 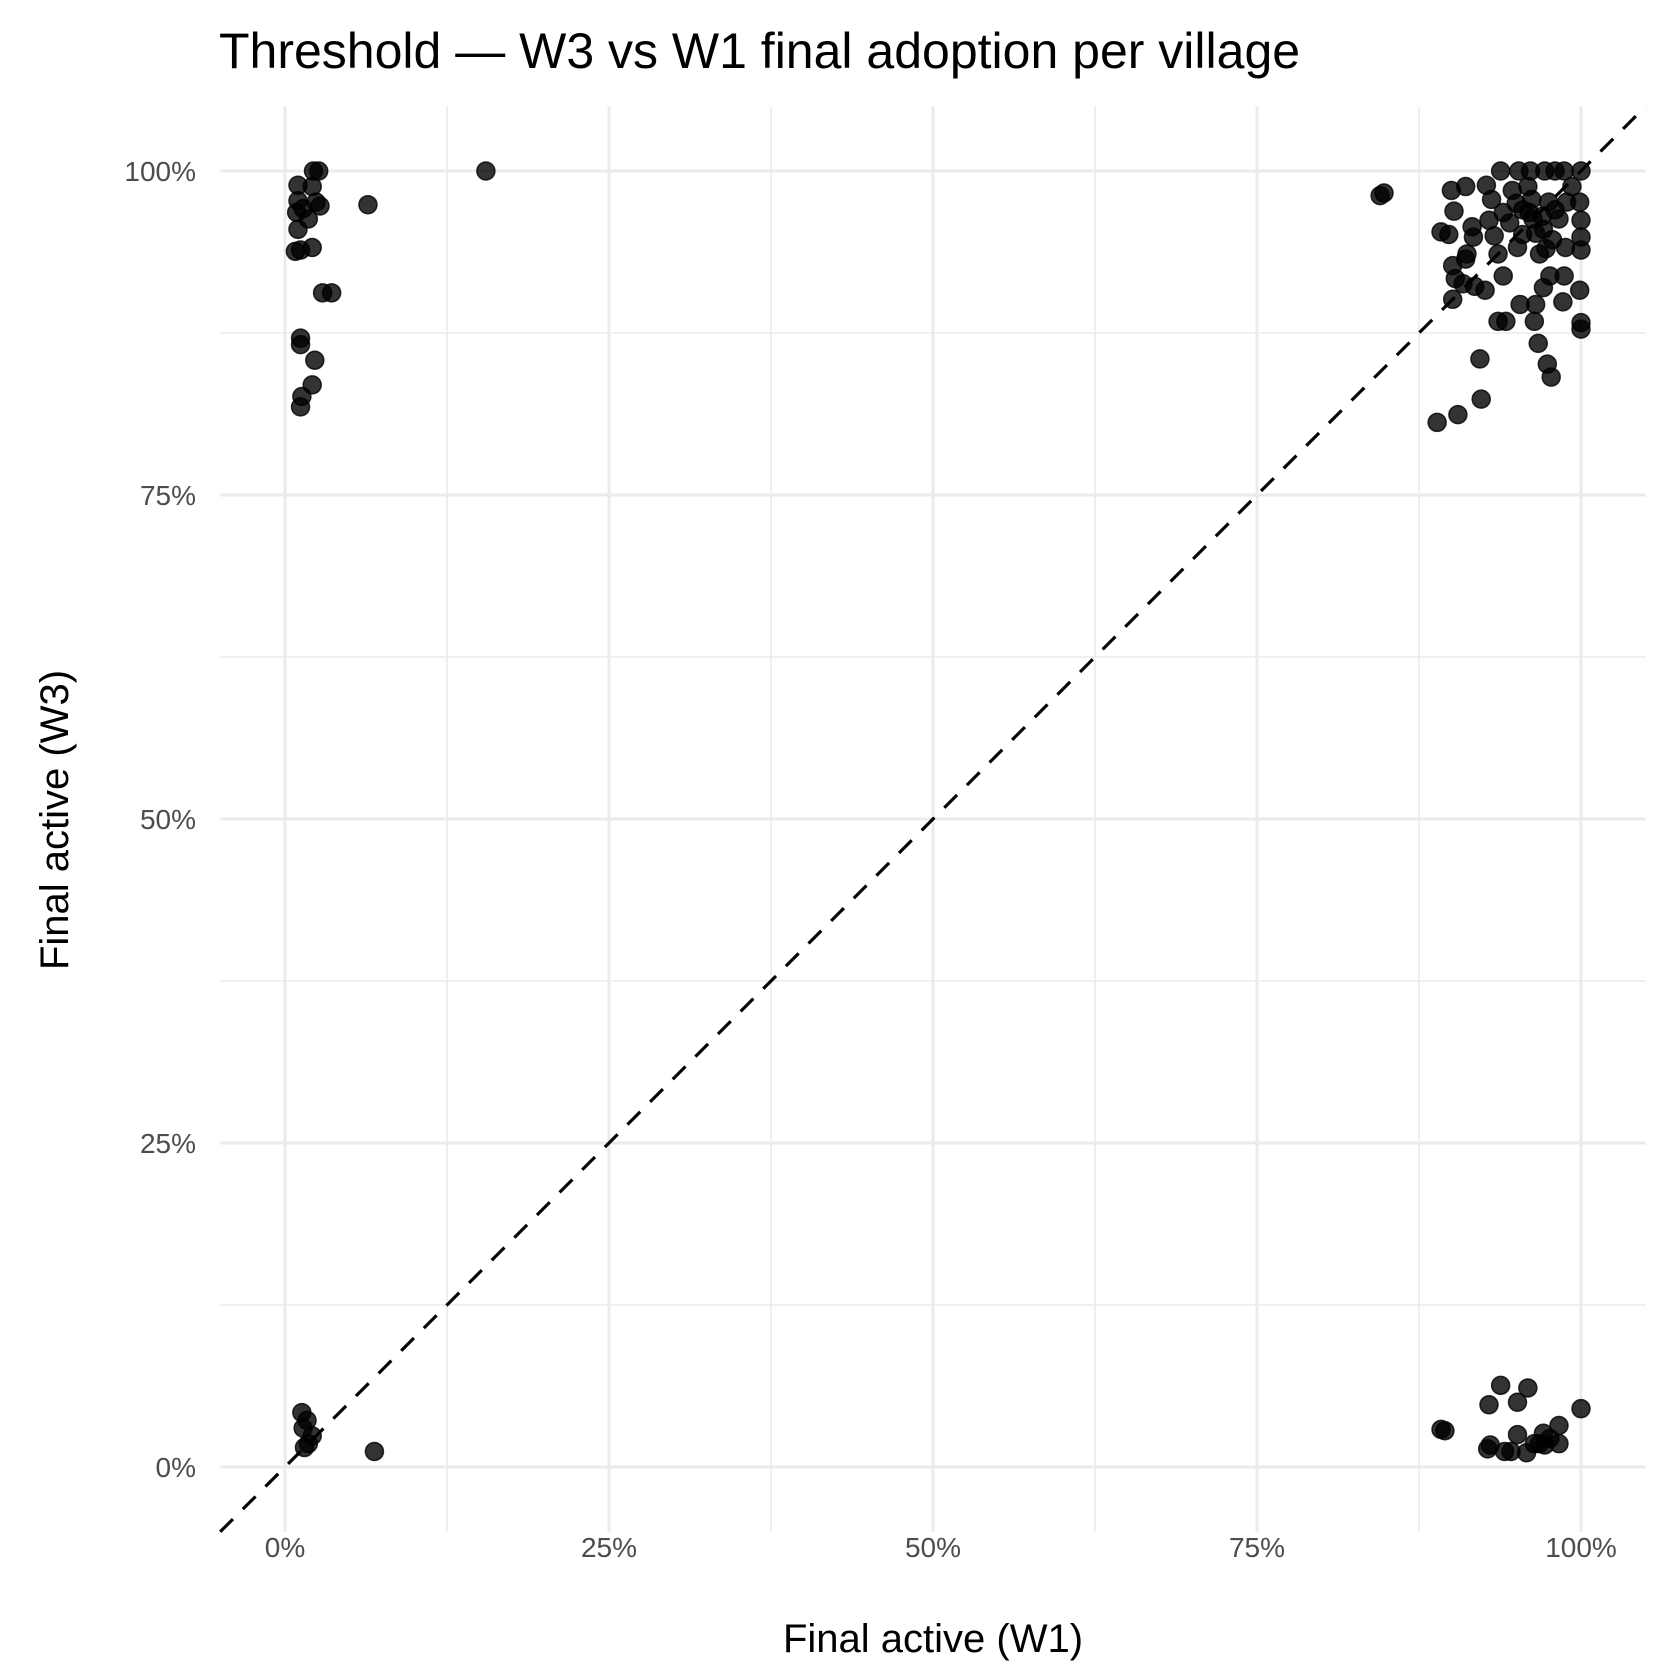 I want to click on y-axis-title: Final active (W3), so click(x=55, y=820).